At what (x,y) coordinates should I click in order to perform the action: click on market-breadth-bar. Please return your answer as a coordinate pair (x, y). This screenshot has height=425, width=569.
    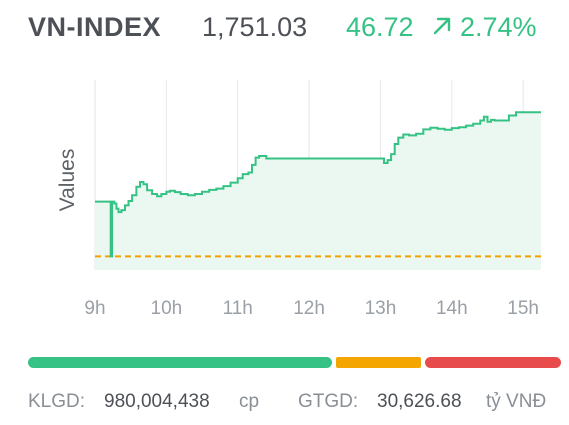
    Looking at the image, I should click on (294, 362).